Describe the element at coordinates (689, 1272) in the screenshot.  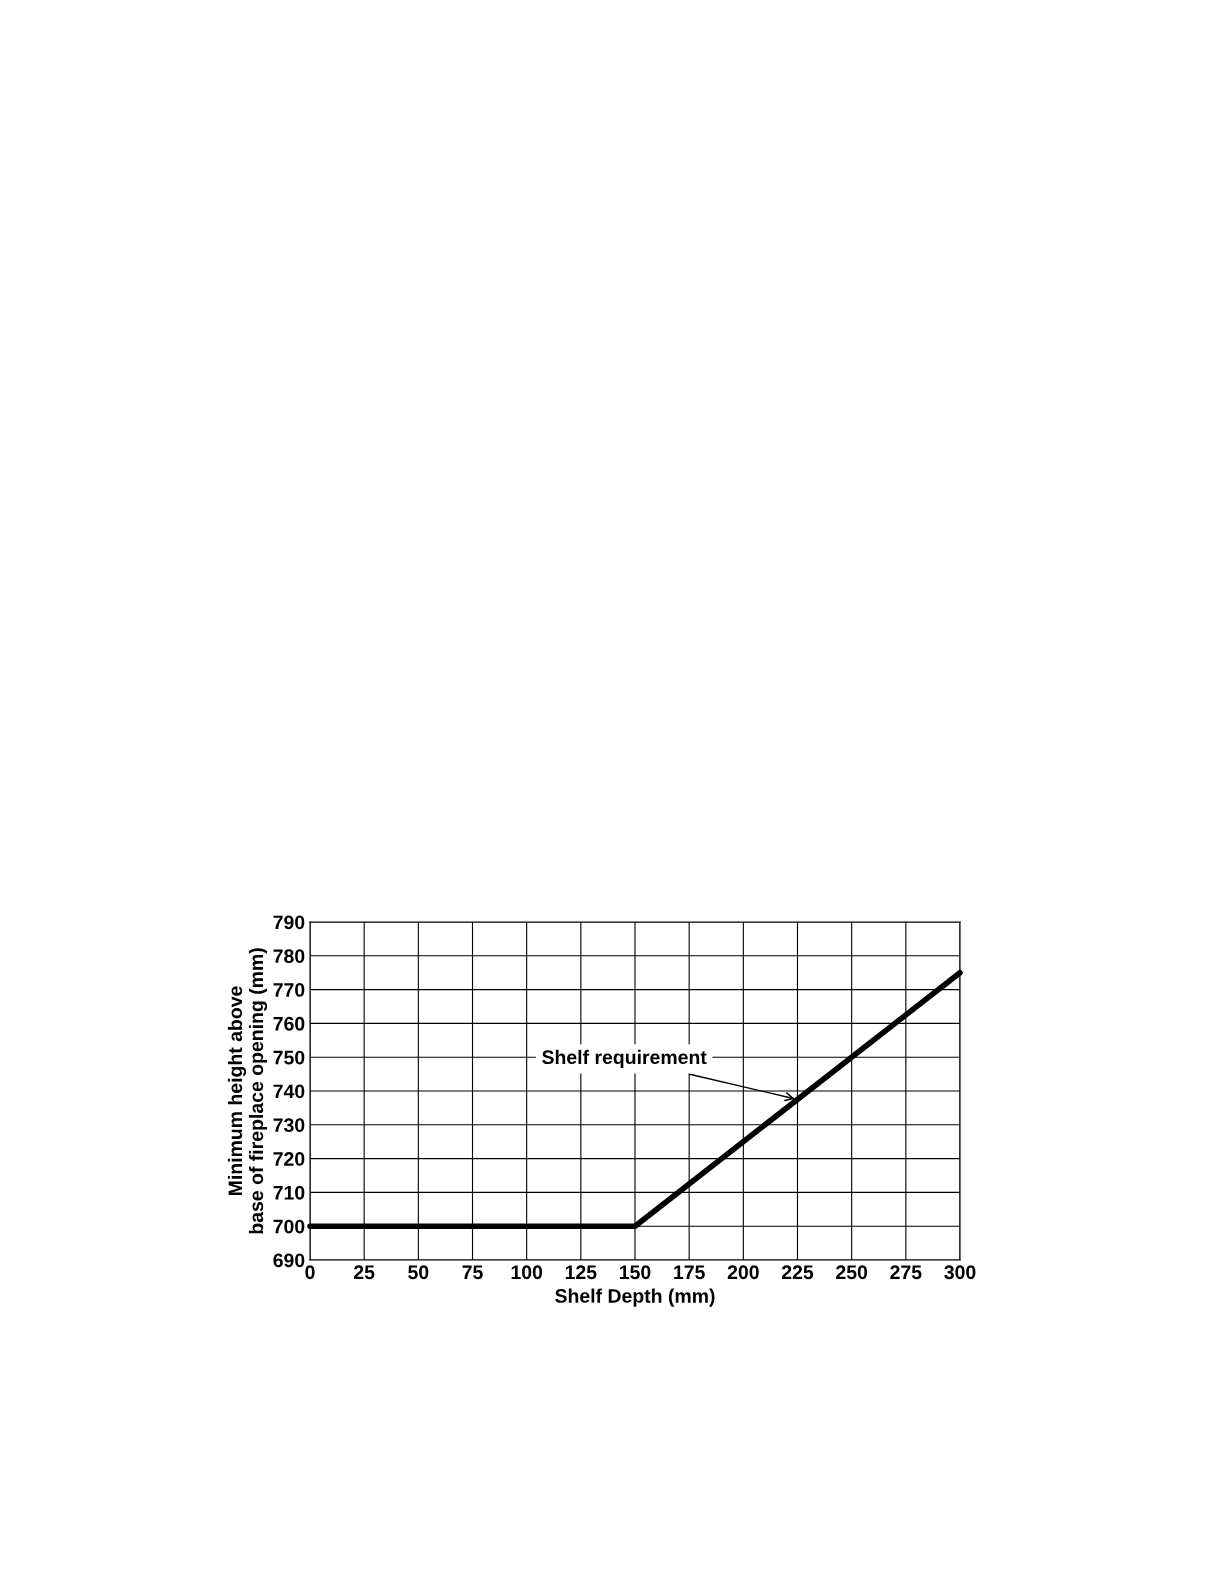
I see `x-tick-label: 175` at that location.